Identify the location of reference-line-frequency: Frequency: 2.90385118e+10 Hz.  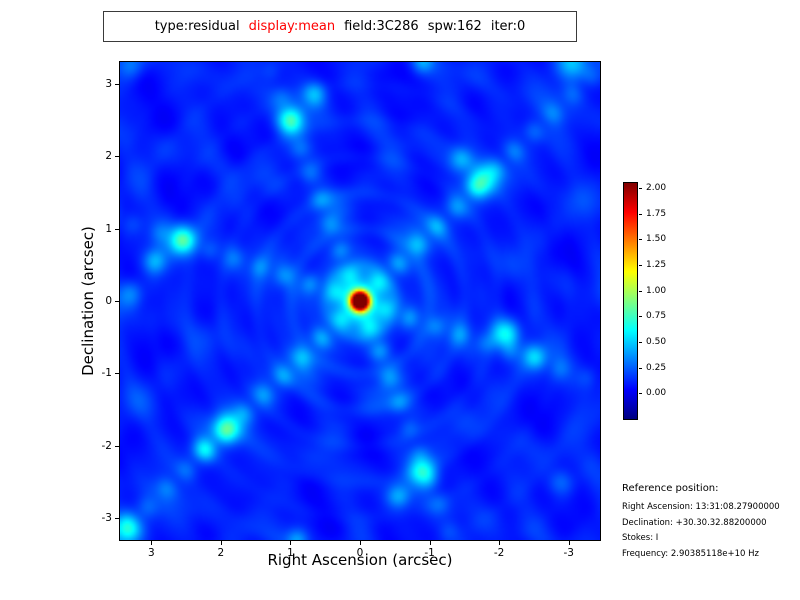
(690, 553).